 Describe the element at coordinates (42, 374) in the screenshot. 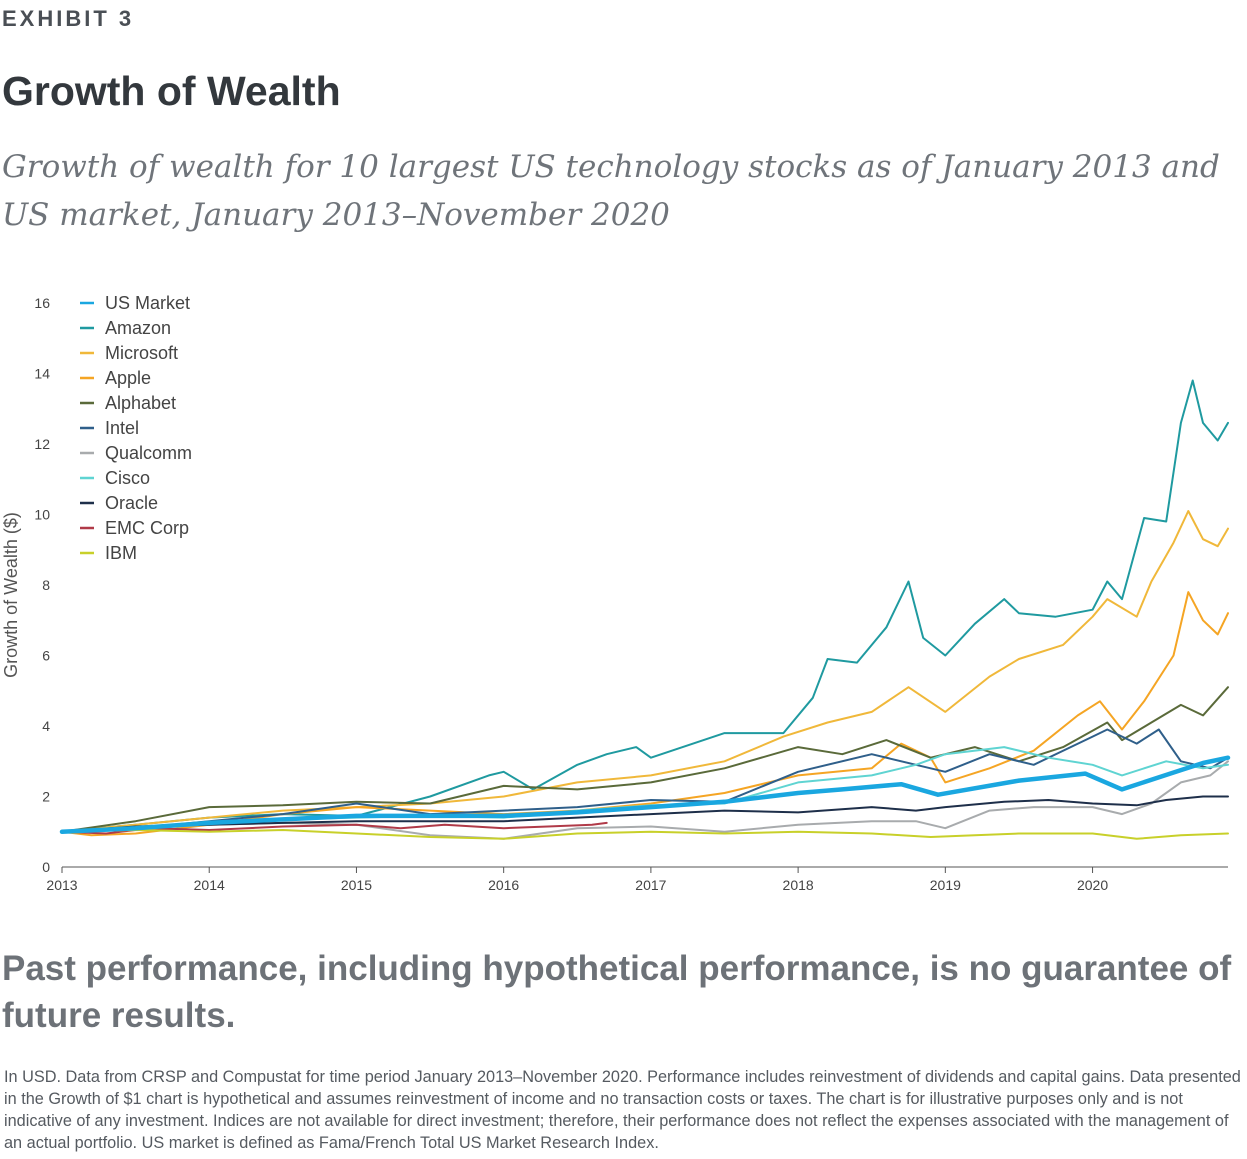

I see `y-tick-label: 14` at that location.